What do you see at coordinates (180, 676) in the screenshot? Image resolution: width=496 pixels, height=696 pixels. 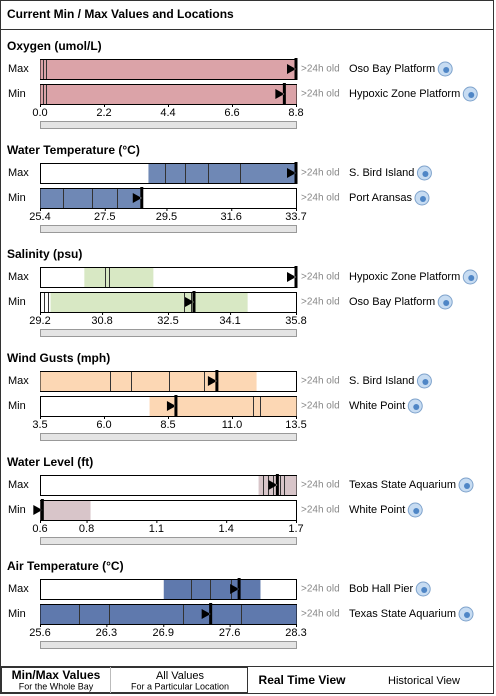 I see `nav-tab-title: All Values` at bounding box center [180, 676].